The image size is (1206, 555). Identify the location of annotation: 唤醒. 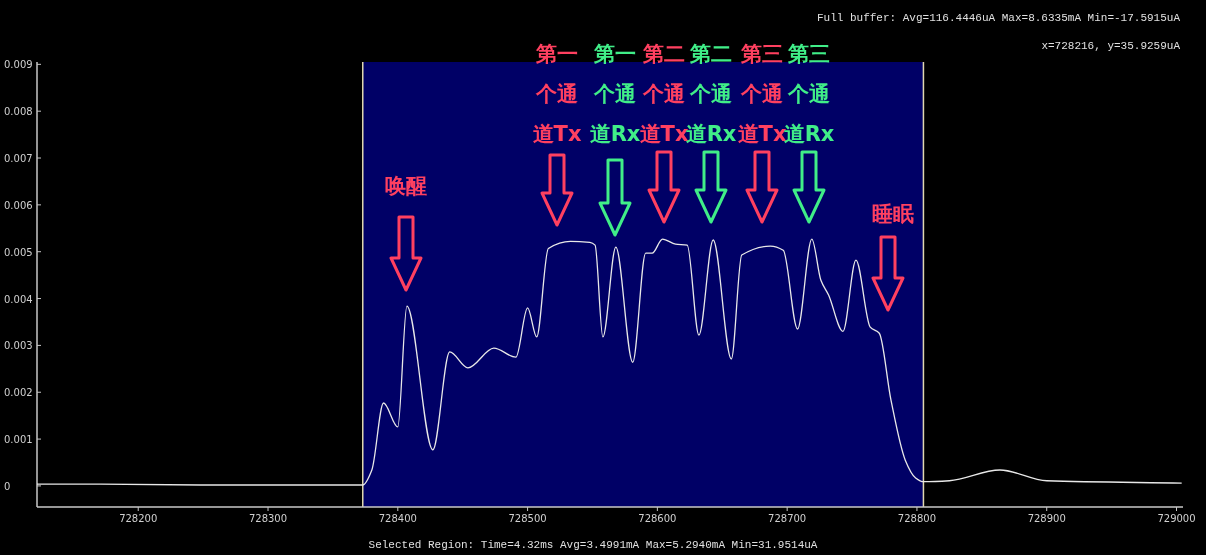
(406, 186).